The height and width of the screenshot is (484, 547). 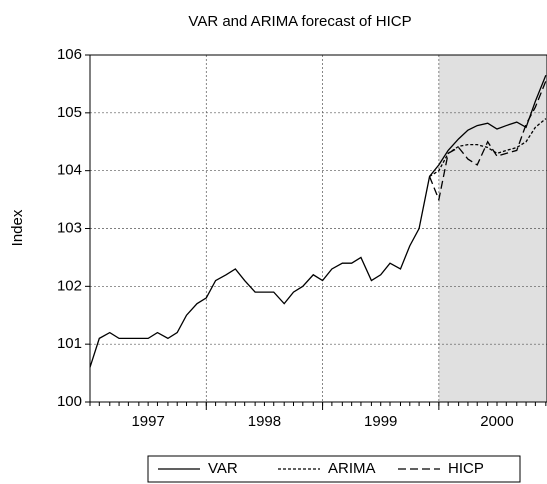 What do you see at coordinates (69, 401) in the screenshot?
I see `y-tick-label: 100` at bounding box center [69, 401].